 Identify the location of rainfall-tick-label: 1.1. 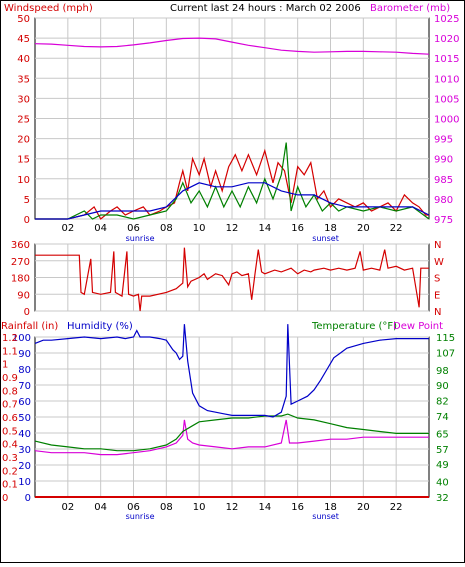
(10, 351).